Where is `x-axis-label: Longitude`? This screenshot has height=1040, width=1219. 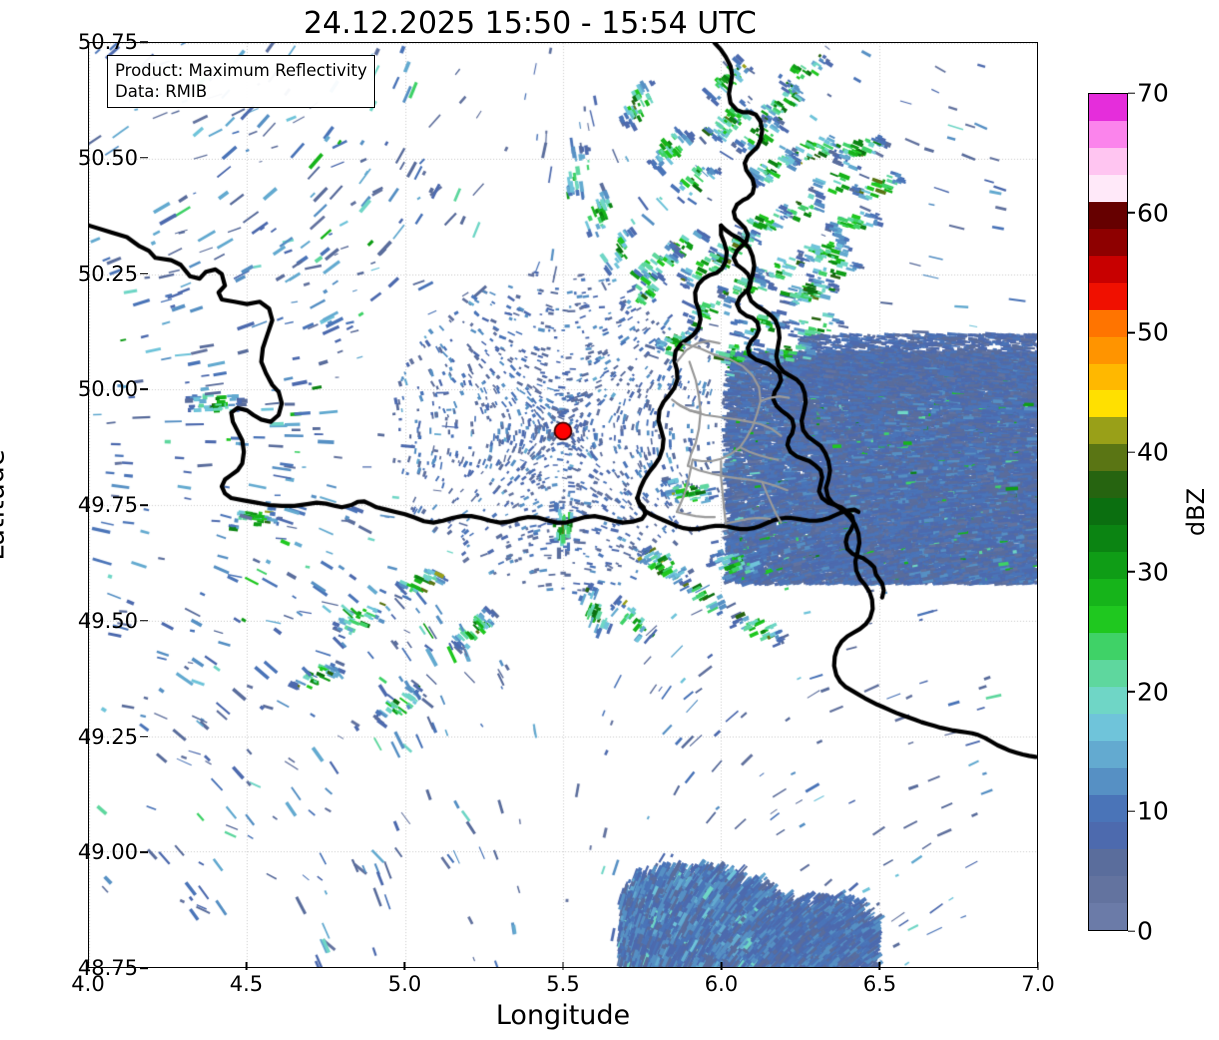
x-axis-label: Longitude is located at coordinates (563, 1015).